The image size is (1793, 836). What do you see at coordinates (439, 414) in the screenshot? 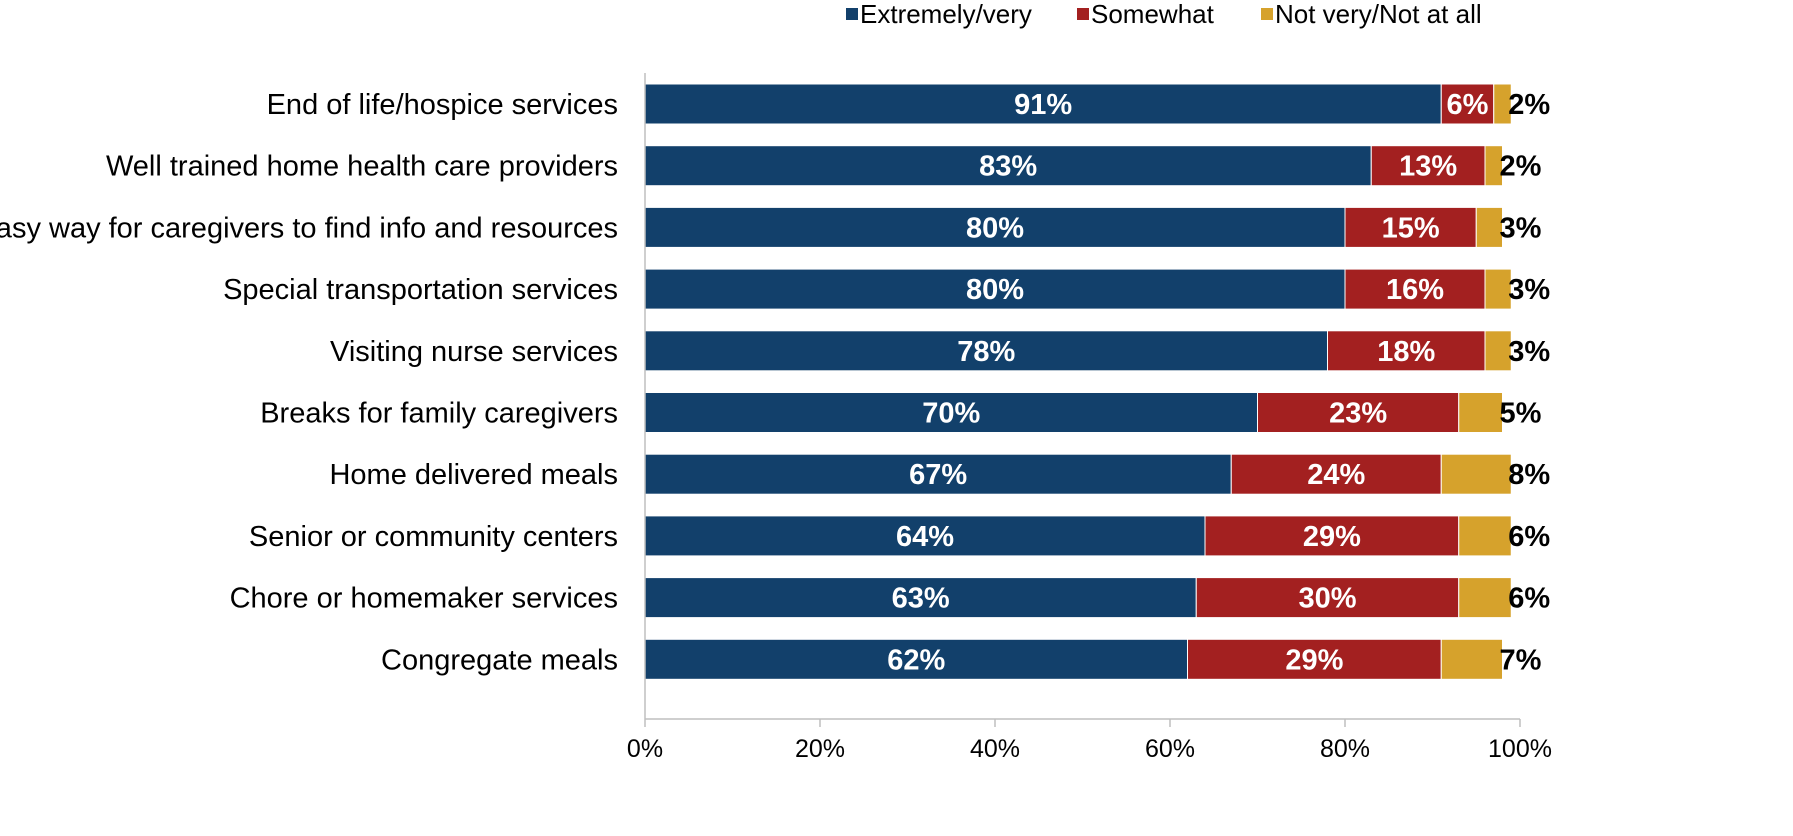
I see `category-label: Breaks for family caregivers` at bounding box center [439, 414].